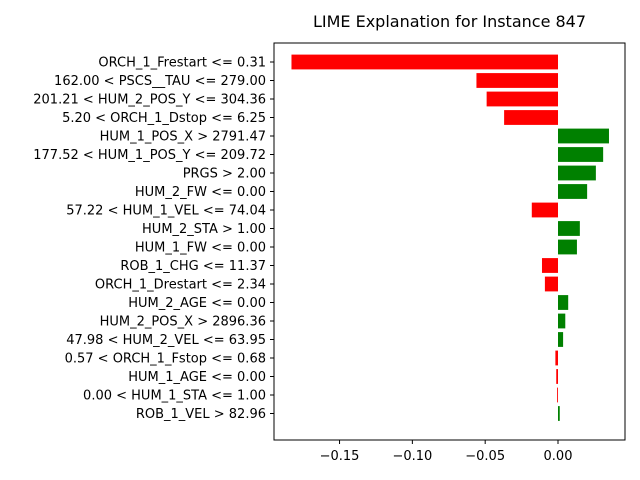 The width and height of the screenshot is (640, 480). I want to click on y-tick-label: ORCH_1_Frestart <= 0.31, so click(182, 63).